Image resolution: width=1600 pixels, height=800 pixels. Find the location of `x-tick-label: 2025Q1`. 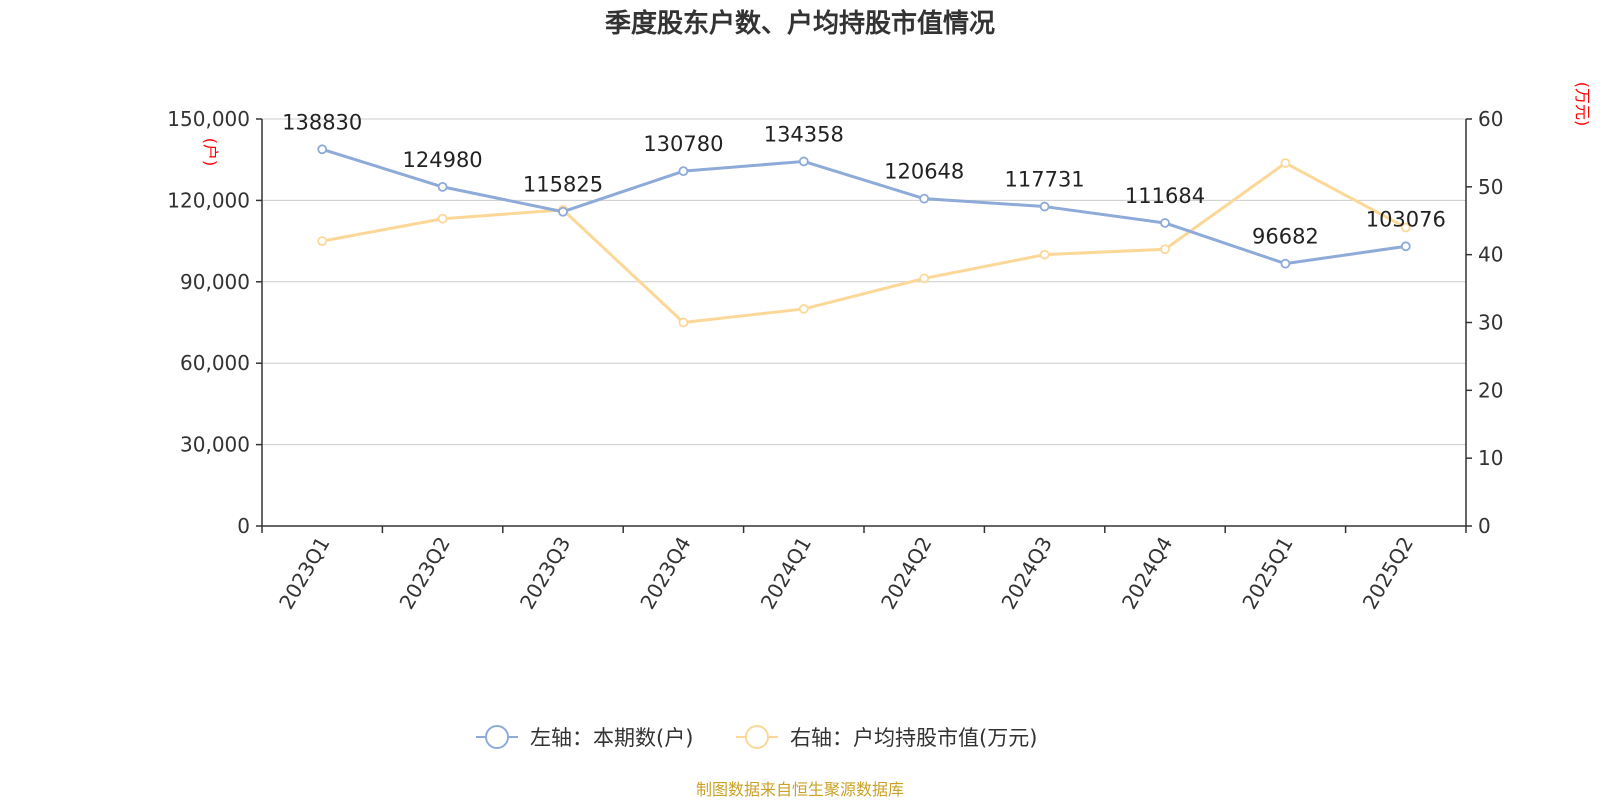

x-tick-label: 2025Q1 is located at coordinates (1267, 573).